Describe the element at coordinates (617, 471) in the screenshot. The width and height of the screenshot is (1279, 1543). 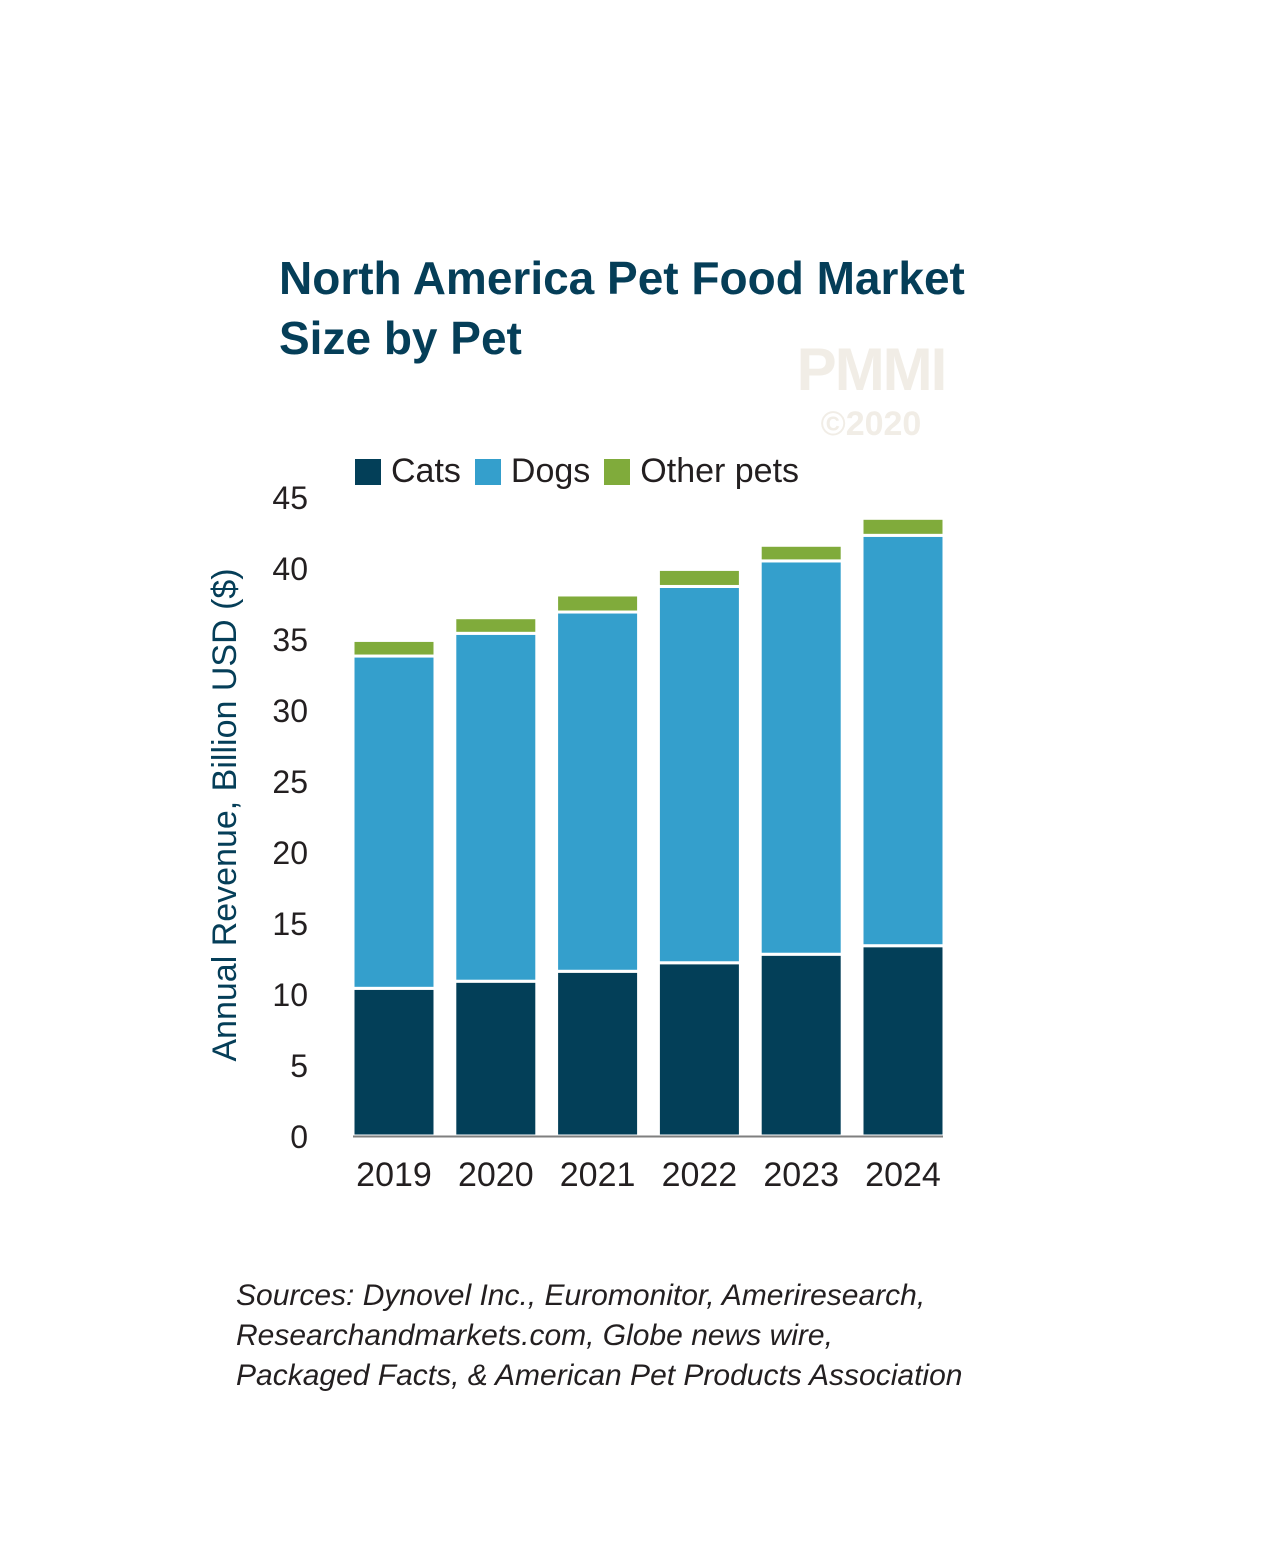
I see `legend-swatch-other` at that location.